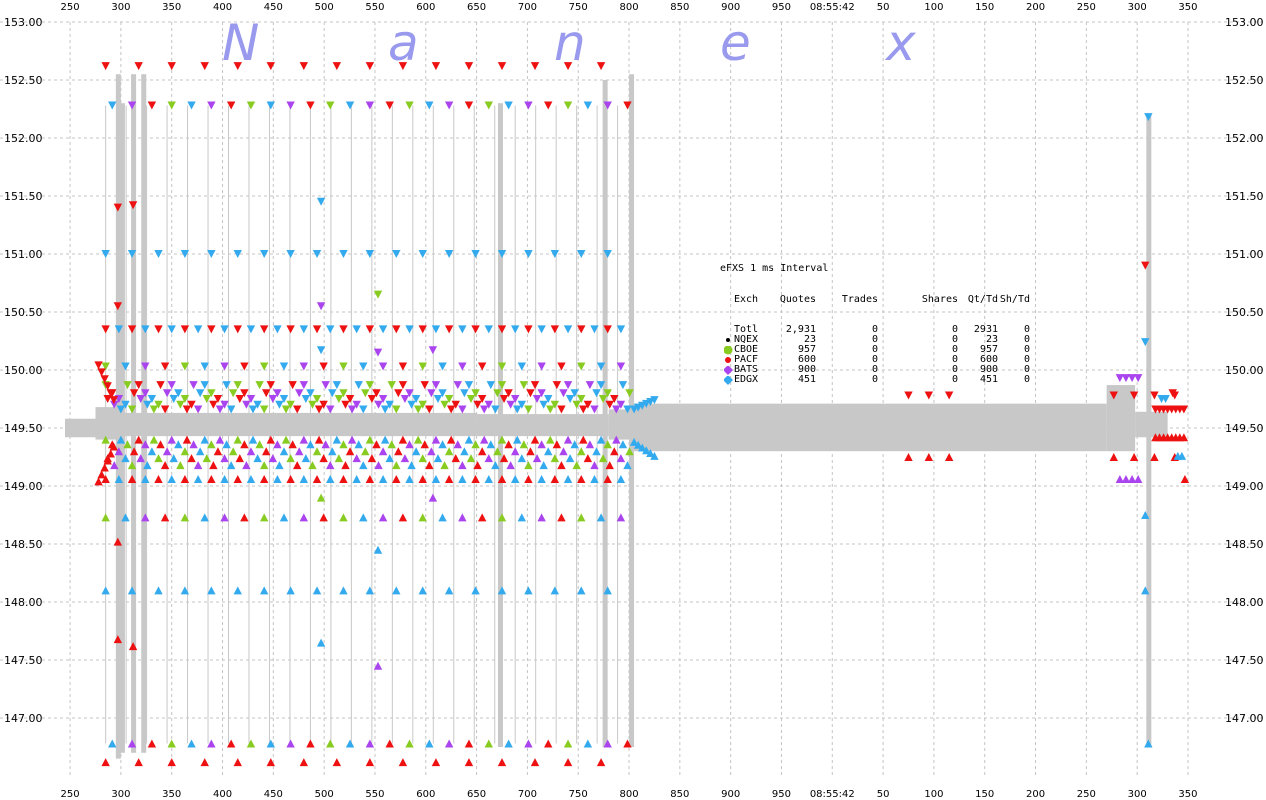 The height and width of the screenshot is (800, 1266). What do you see at coordinates (1014, 299) in the screenshot?
I see `legend-header-sh-td: Sh/Td` at bounding box center [1014, 299].